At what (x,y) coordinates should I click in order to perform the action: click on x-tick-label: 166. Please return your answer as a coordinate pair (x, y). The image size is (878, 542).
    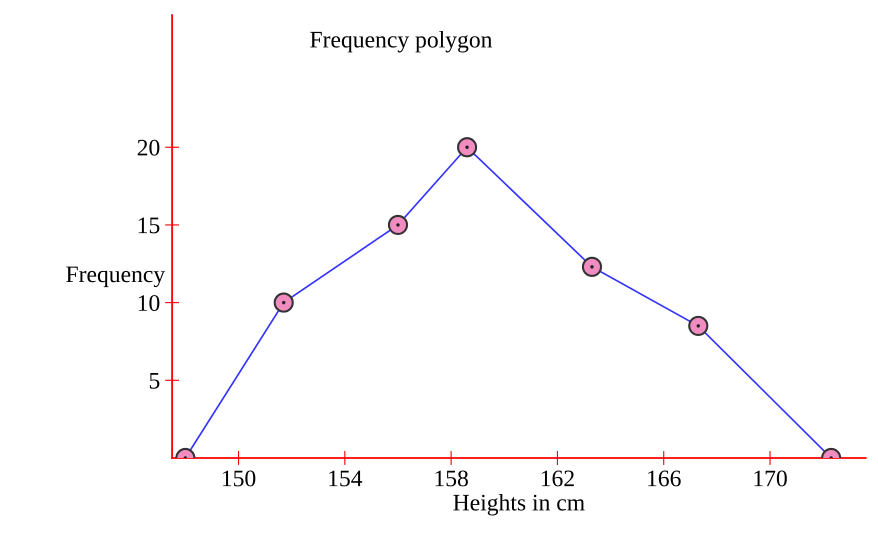
    Looking at the image, I should click on (664, 478).